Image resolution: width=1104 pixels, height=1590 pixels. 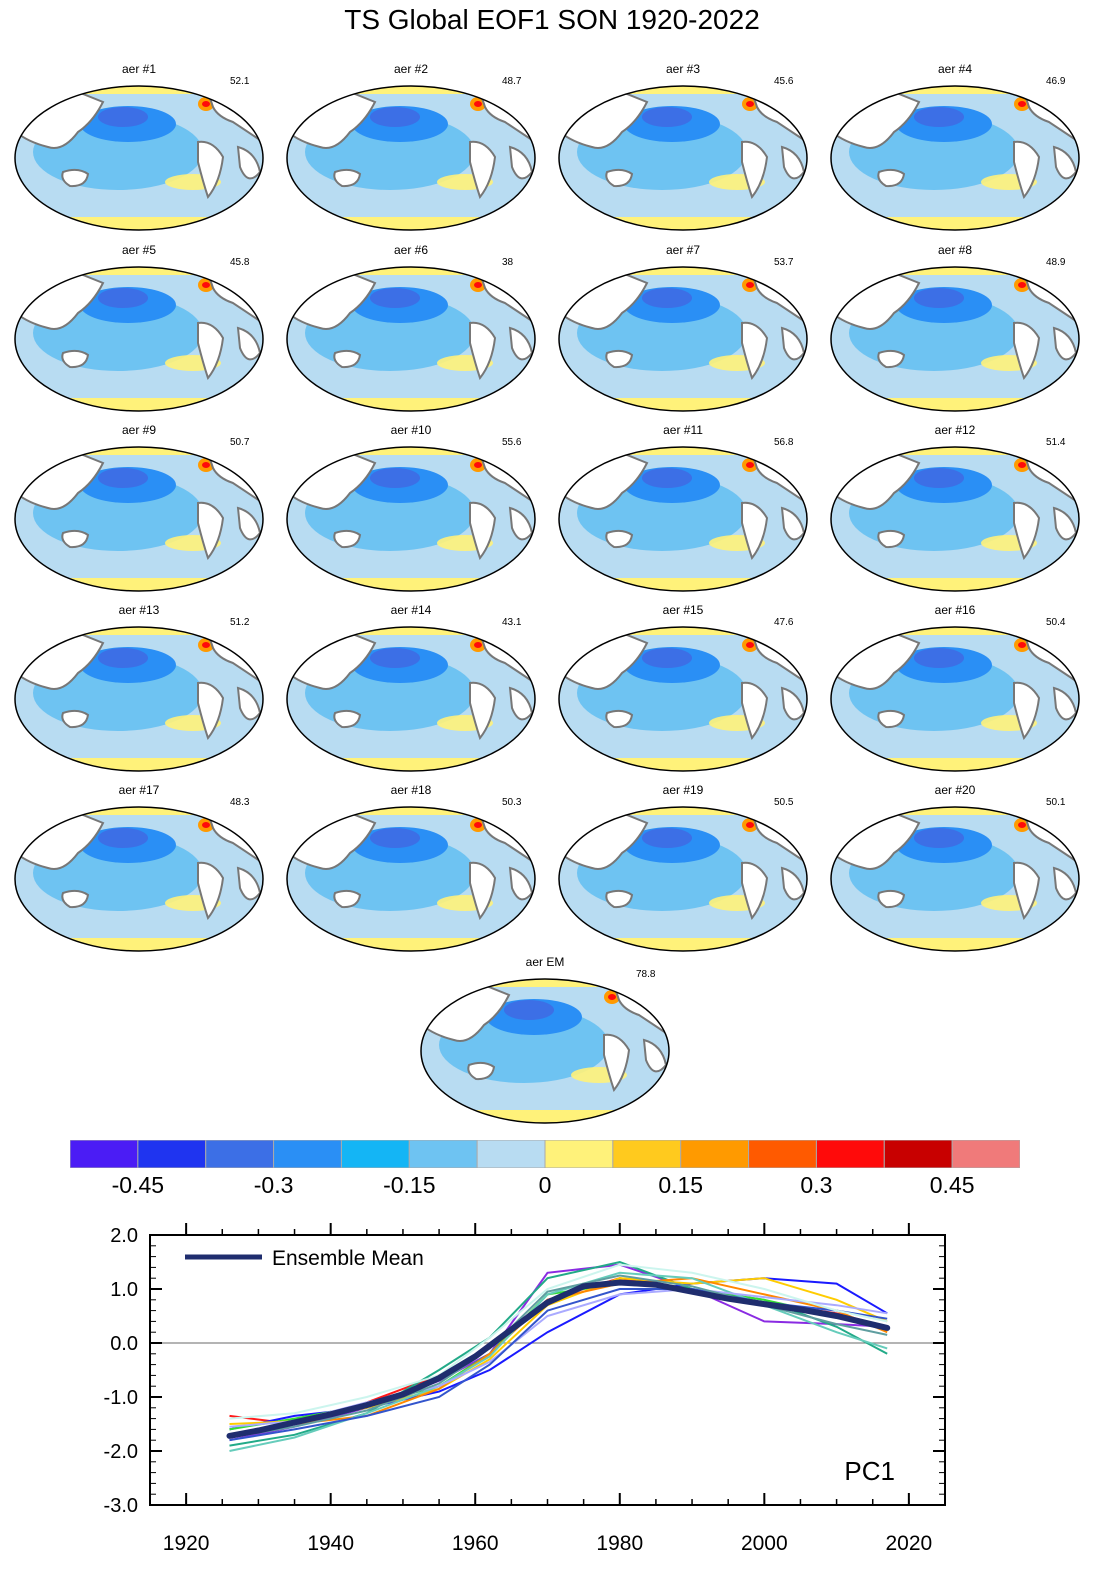 I want to click on panel-variance-percent: 53.7, so click(x=784, y=262).